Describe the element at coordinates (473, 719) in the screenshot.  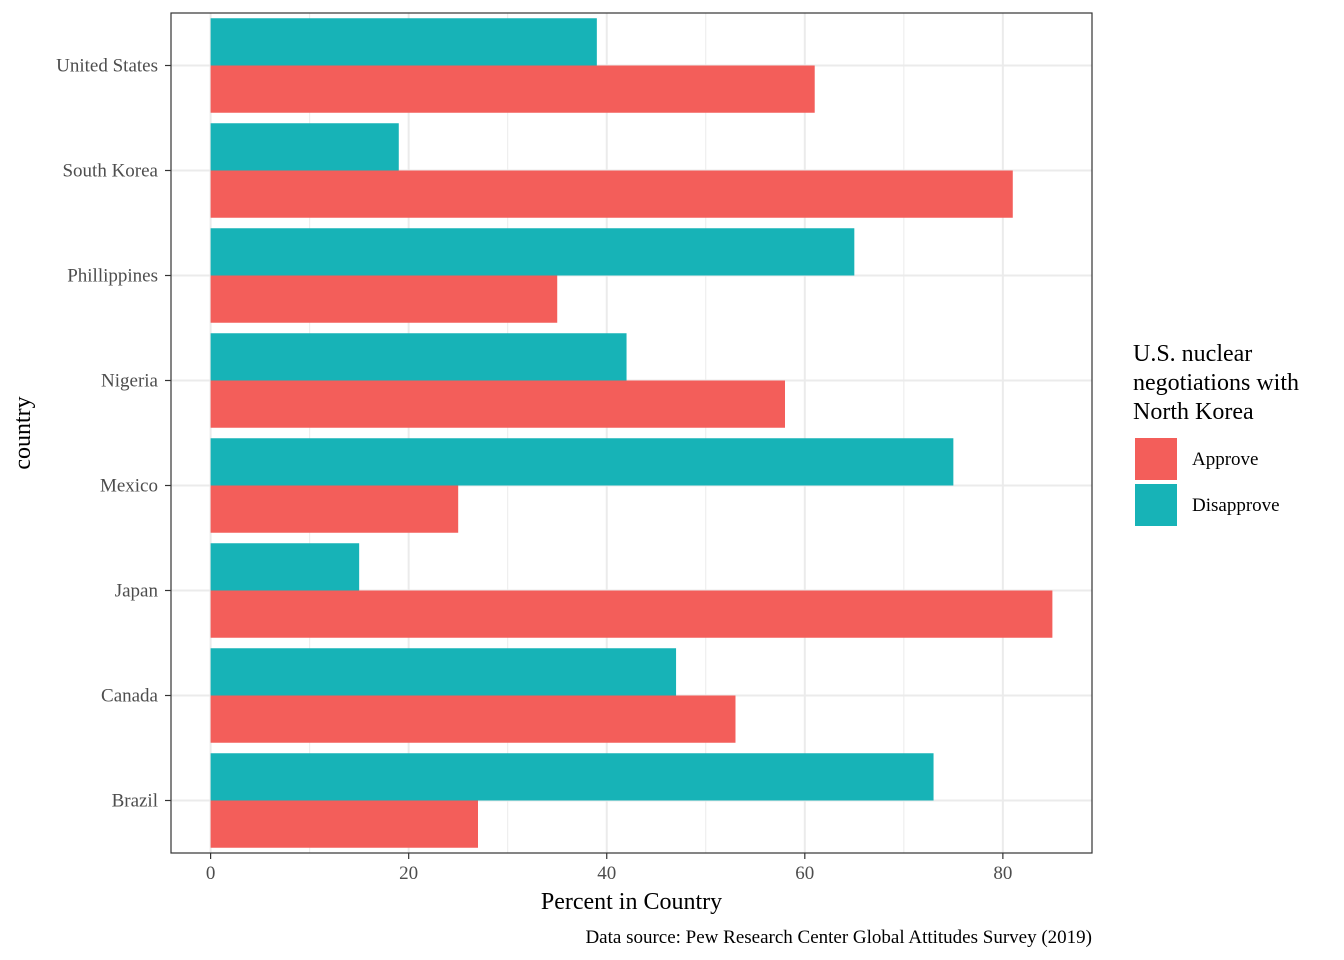
I see `bar-approve-canada` at that location.